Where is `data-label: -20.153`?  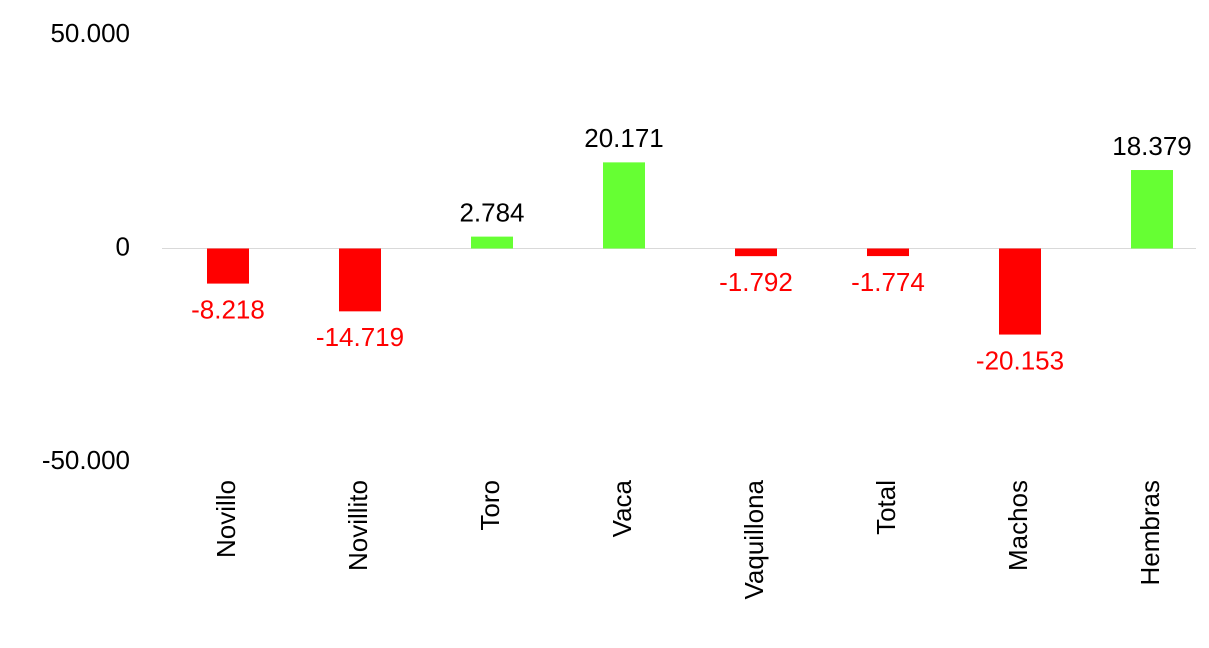 data-label: -20.153 is located at coordinates (1020, 360).